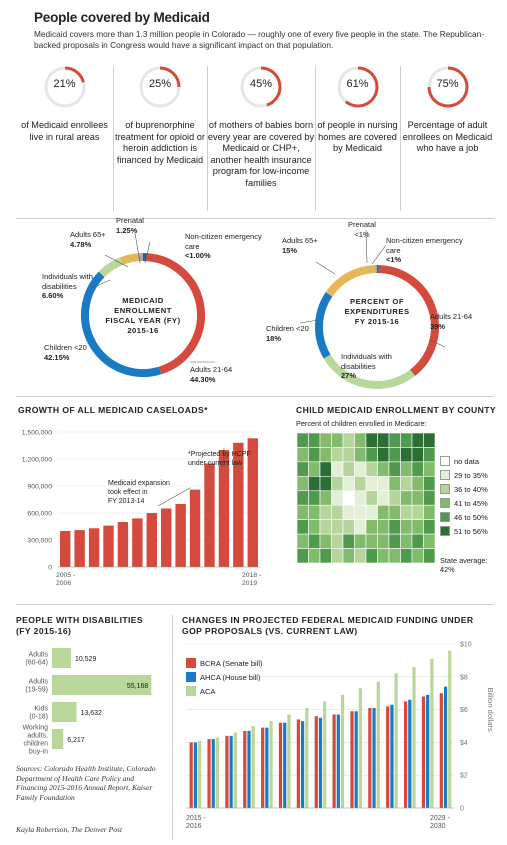 The height and width of the screenshot is (845, 507). I want to click on slice-individuals-with-disabilities, so click(369, 371).